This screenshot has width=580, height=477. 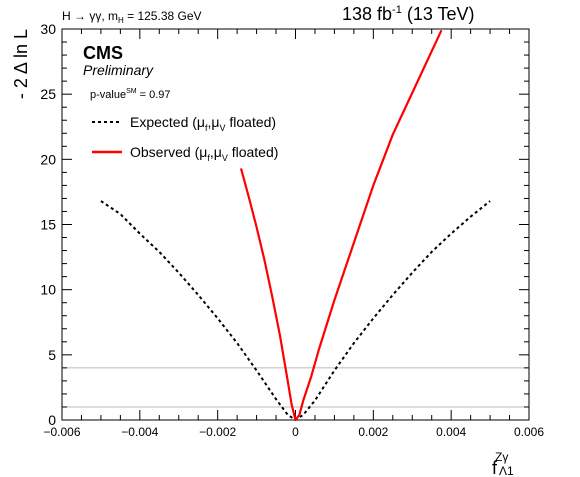 What do you see at coordinates (295, 432) in the screenshot?
I see `x-tick-label: 0` at bounding box center [295, 432].